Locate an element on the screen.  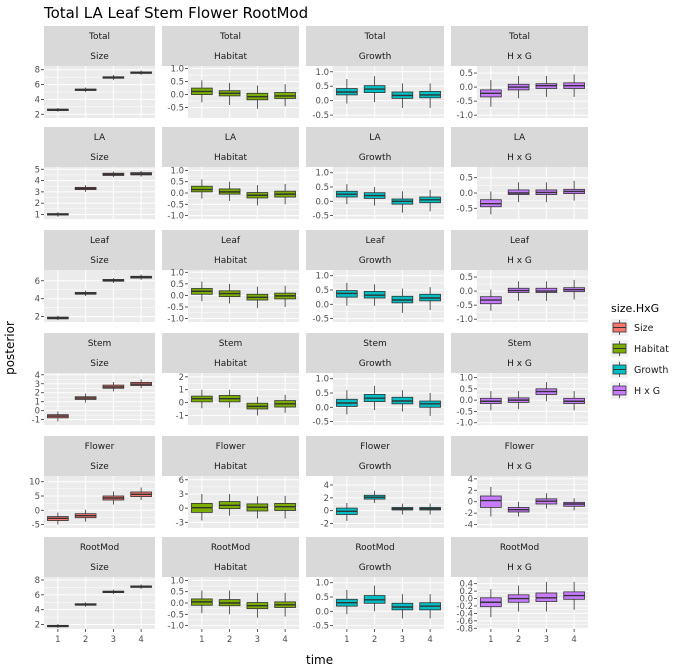
panel-rootmod-3: RootMod Growth -0.5 0.0 0.5 1.0 1 2 3 4 is located at coordinates (375, 591).